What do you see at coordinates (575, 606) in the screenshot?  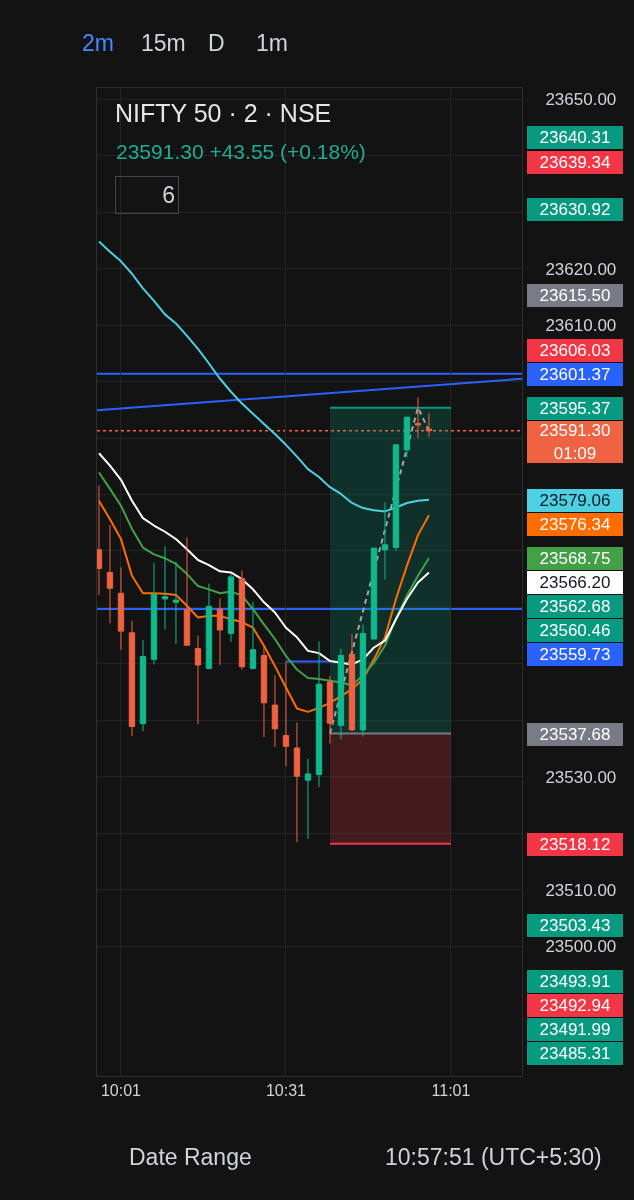 I see `text: 23562.68` at bounding box center [575, 606].